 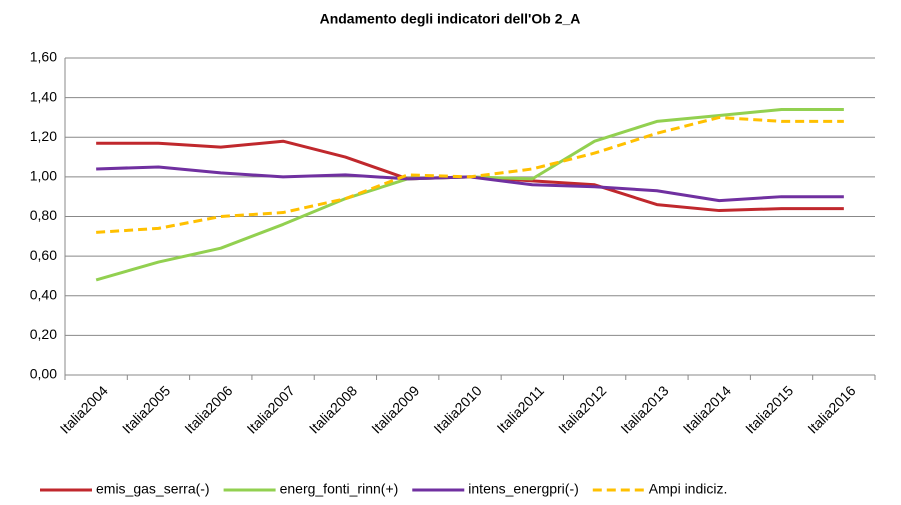 What do you see at coordinates (43, 57) in the screenshot?
I see `y-tick-label: 1,60` at bounding box center [43, 57].